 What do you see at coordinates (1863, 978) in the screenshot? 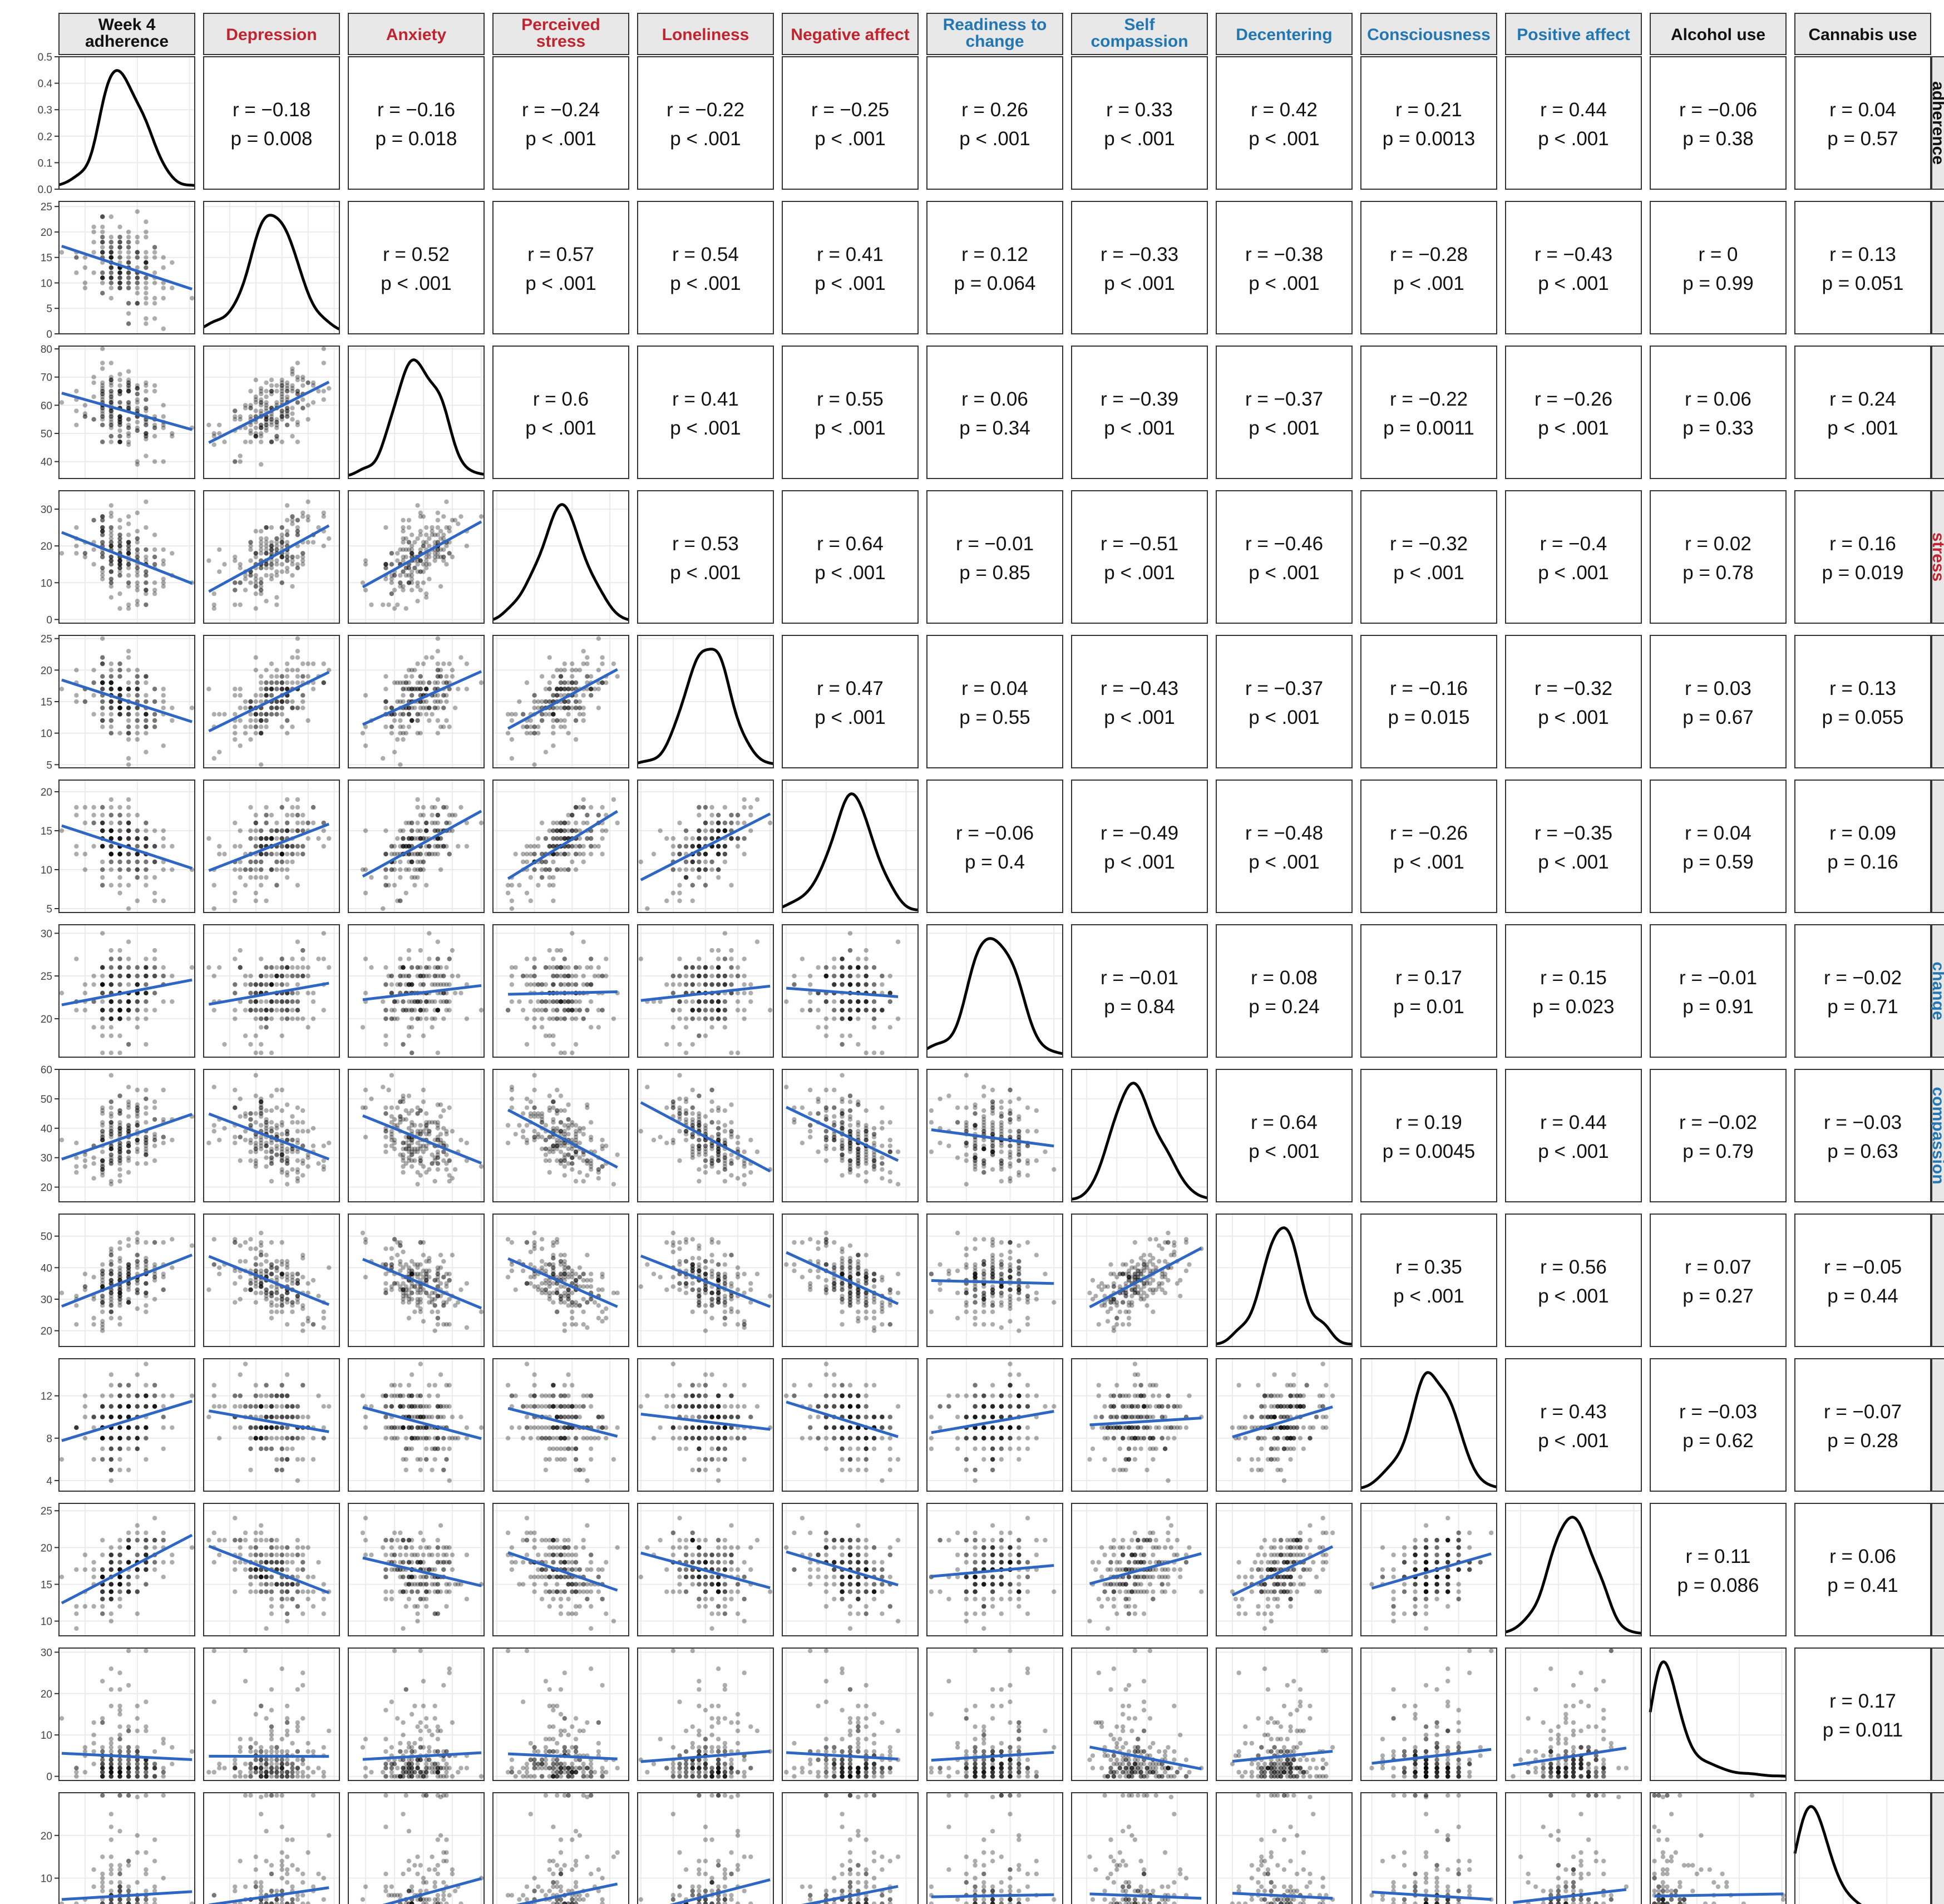
I see `correlation-r-label: r = −0.02` at bounding box center [1863, 978].